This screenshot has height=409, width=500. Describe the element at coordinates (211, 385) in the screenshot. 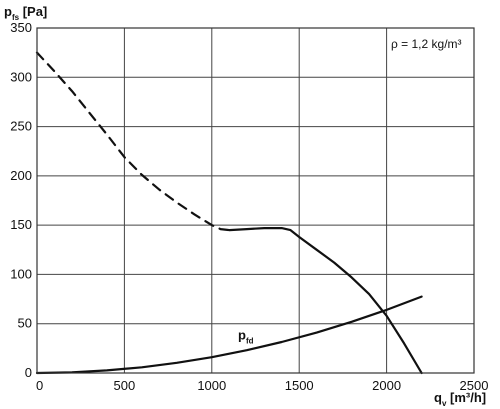

I see `x-tick-label: 1000` at that location.